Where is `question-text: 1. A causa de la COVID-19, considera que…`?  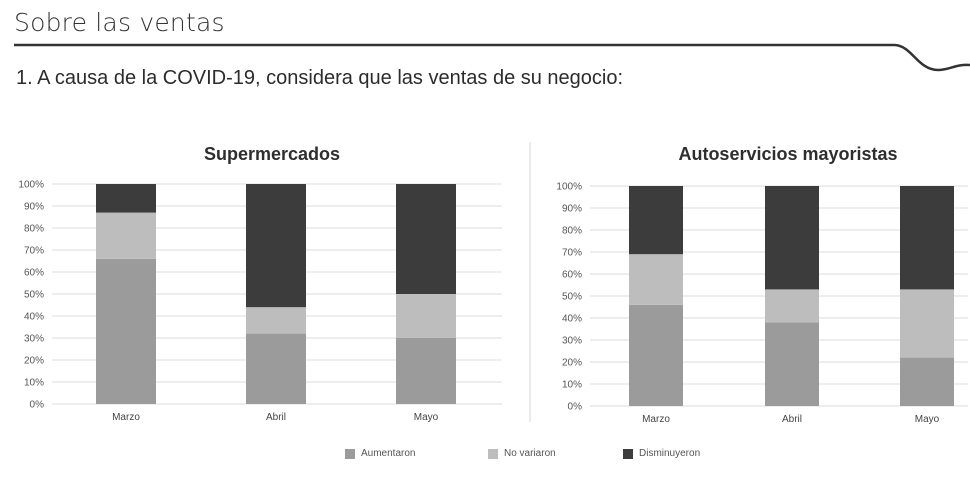 question-text: 1. A causa de la COVID-19, considera que… is located at coordinates (320, 78).